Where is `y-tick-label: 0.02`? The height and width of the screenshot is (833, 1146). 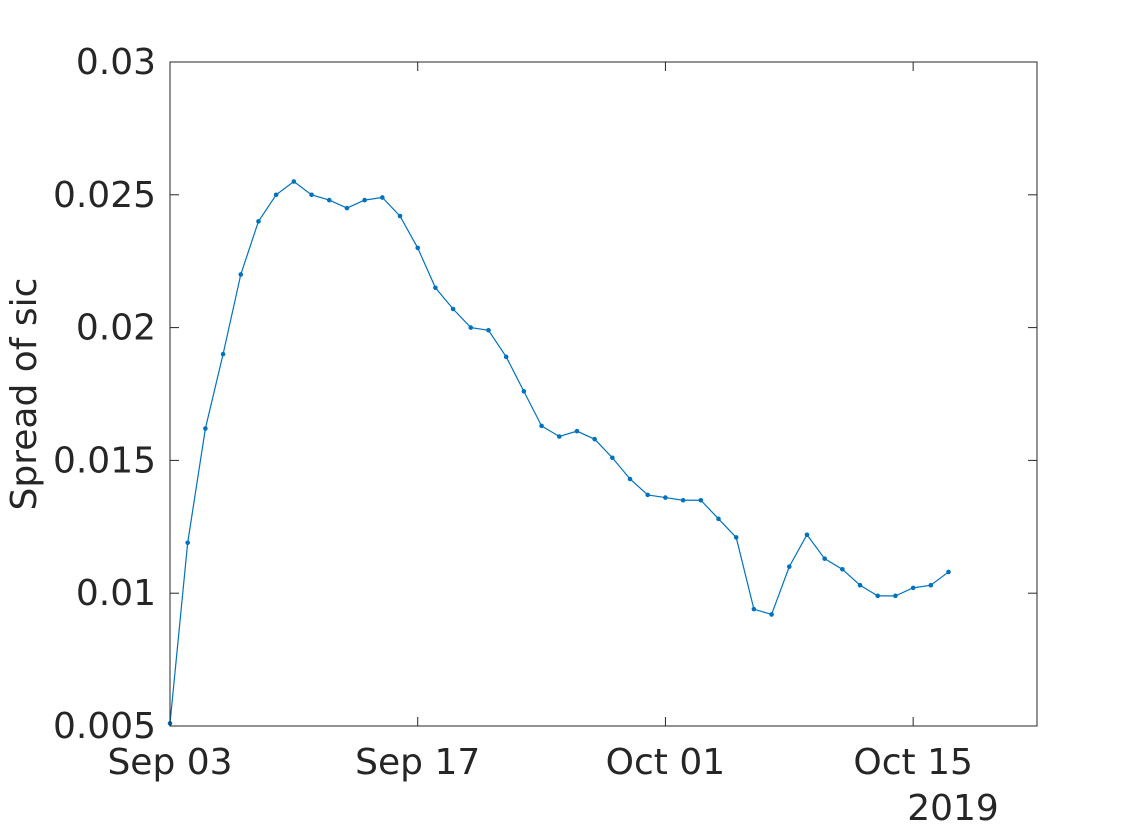 y-tick-label: 0.02 is located at coordinates (116, 328).